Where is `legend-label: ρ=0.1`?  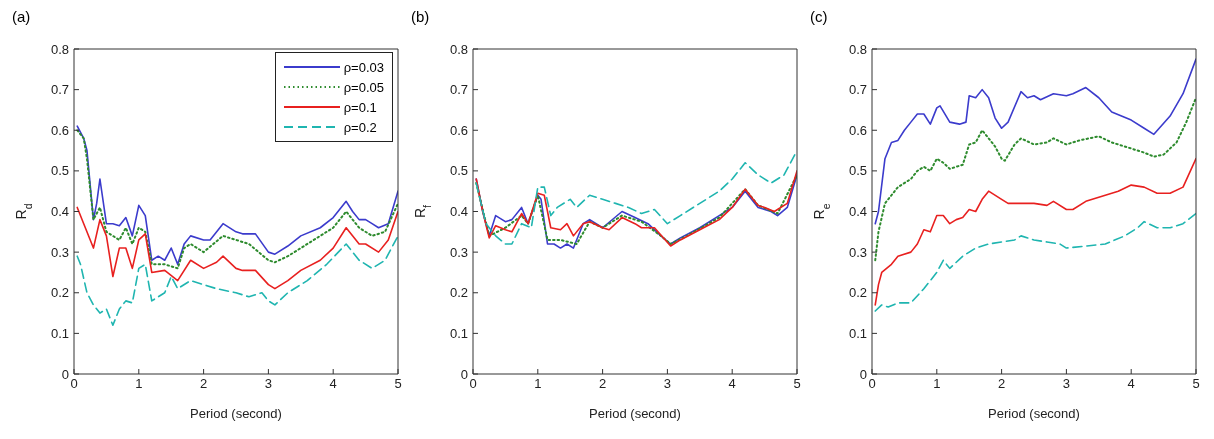
legend-label: ρ=0.1 is located at coordinates (360, 107).